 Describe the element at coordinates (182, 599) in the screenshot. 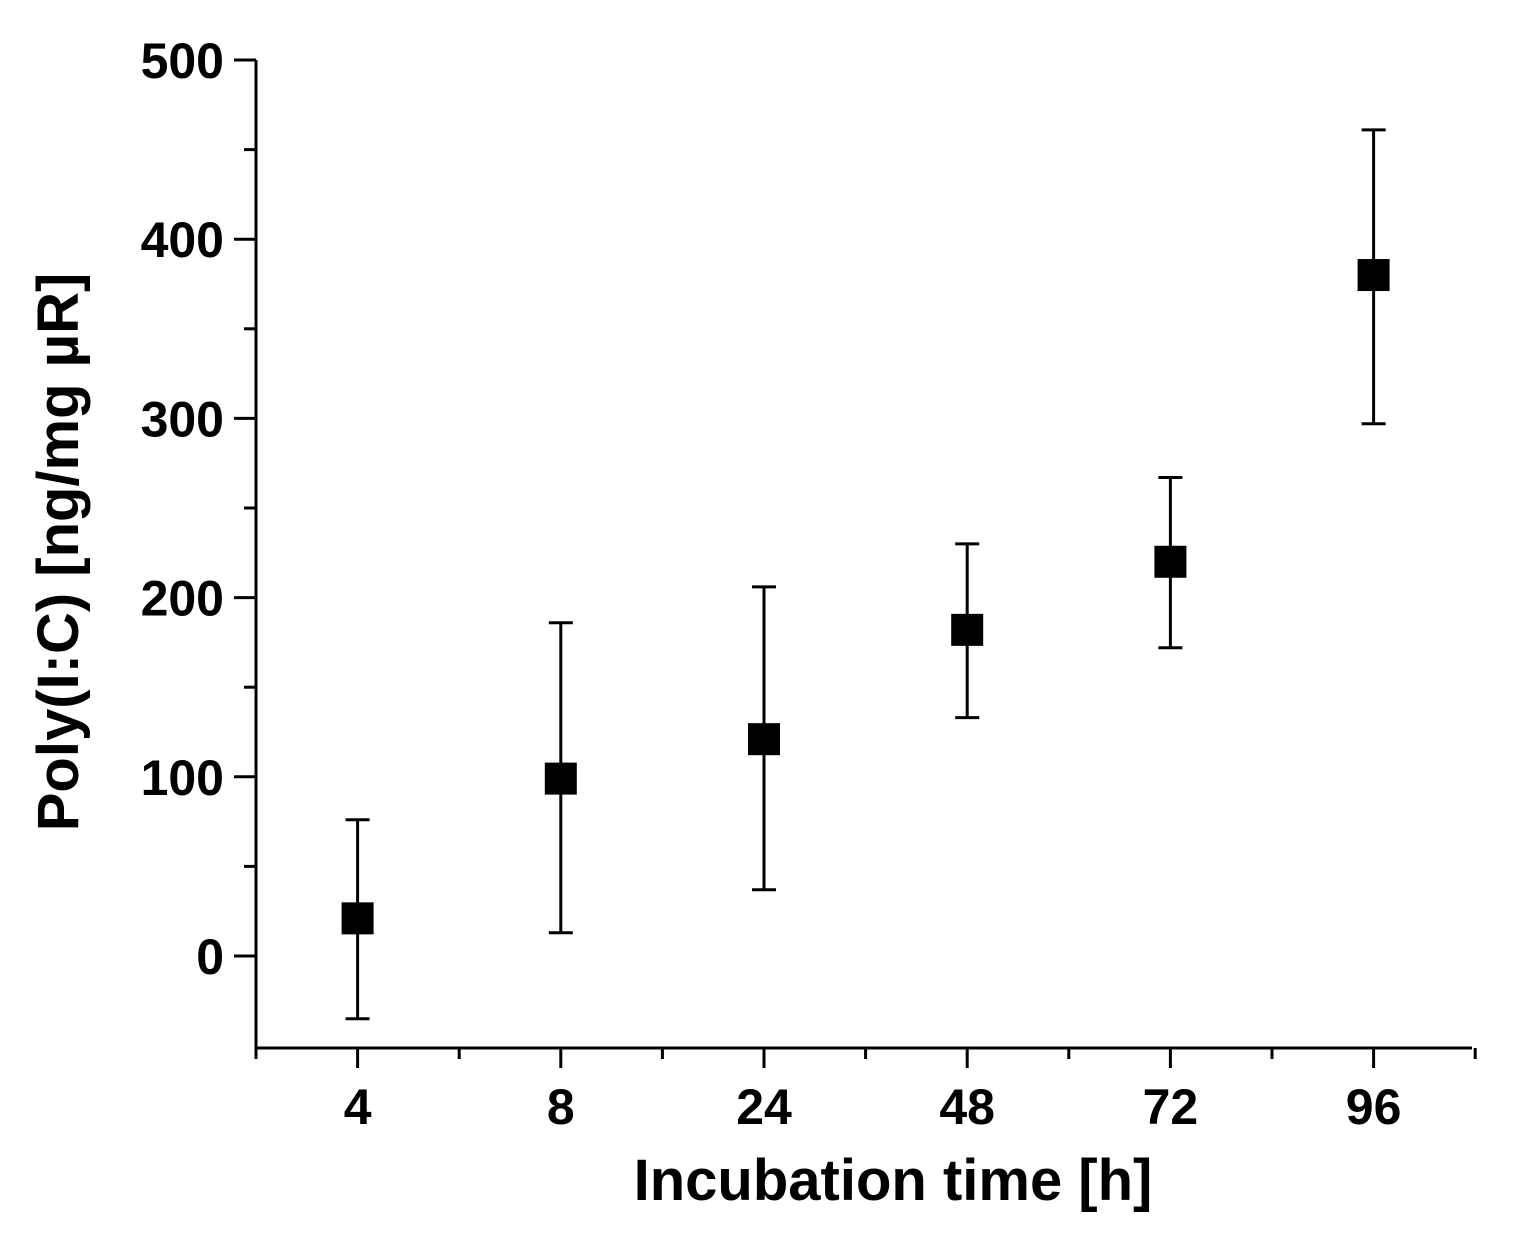

I see `y-tick-label: 200` at that location.